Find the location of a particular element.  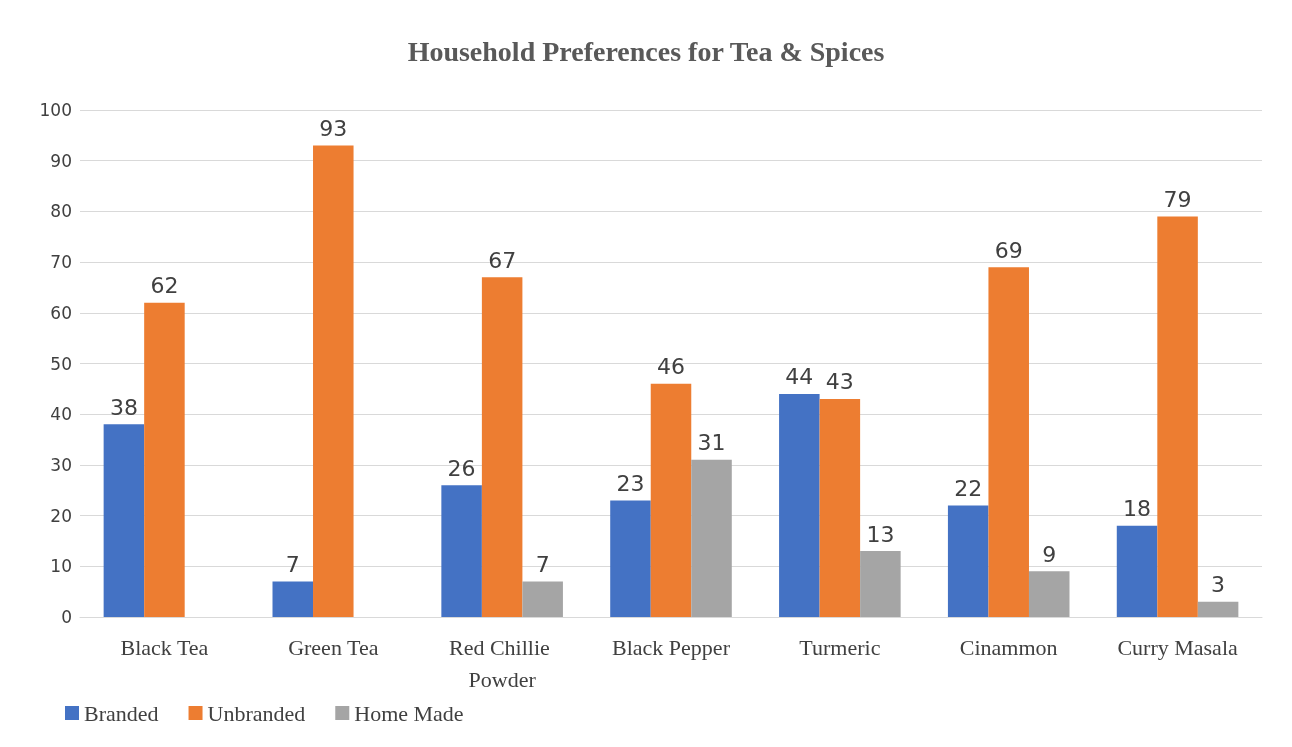

data-label: 43 is located at coordinates (839, 382).